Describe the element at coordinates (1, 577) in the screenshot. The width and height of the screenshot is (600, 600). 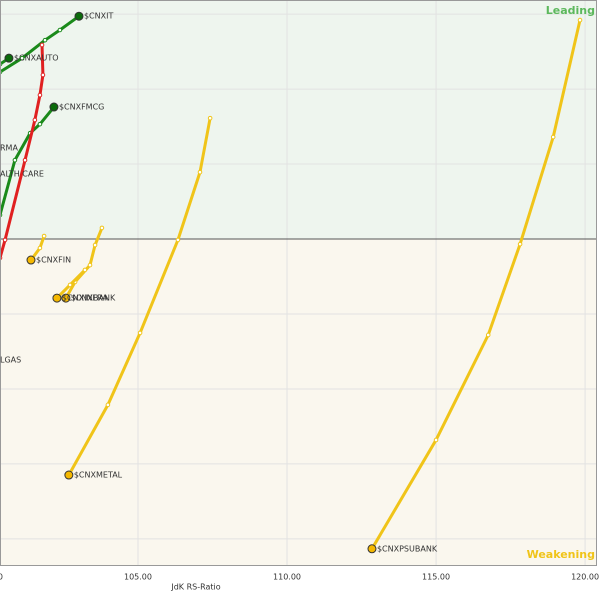
I see `x-tick-label: 100.00` at that location.